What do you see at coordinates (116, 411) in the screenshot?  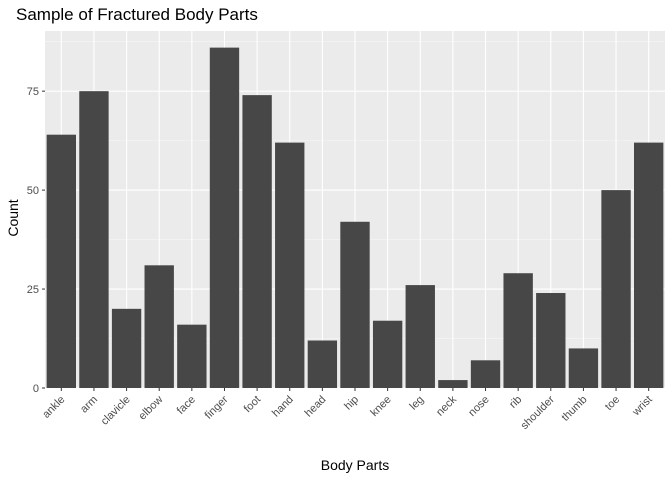 I see `x-tick-label: clavicle` at bounding box center [116, 411].